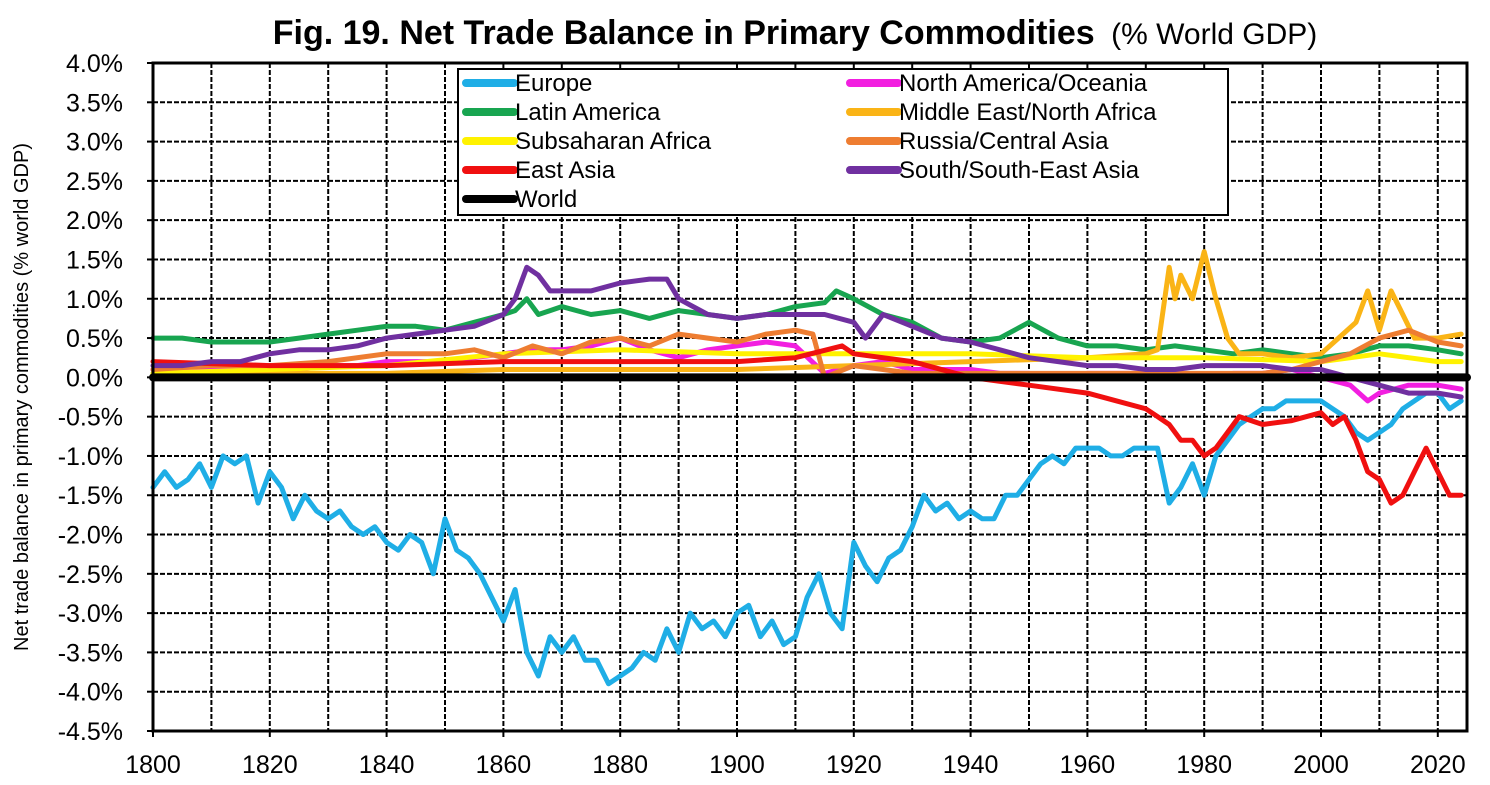 The width and height of the screenshot is (1490, 785). What do you see at coordinates (90, 653) in the screenshot?
I see `y-tick-label: -3.5%` at bounding box center [90, 653].